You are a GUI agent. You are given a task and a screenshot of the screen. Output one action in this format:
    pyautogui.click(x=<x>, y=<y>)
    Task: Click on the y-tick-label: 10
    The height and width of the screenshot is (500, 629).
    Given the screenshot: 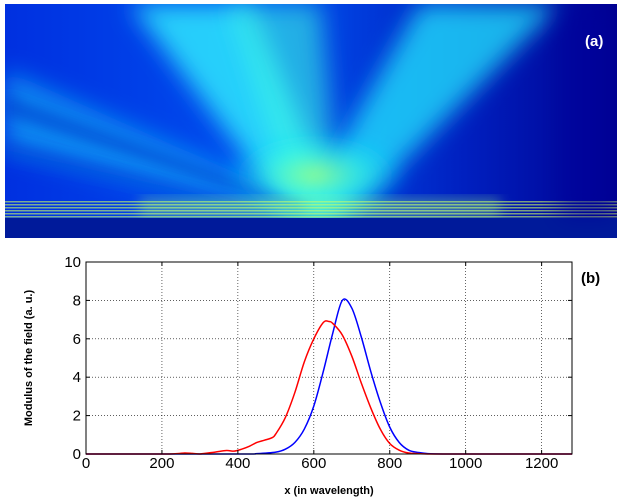 What is the action you would take?
    pyautogui.click(x=72, y=262)
    